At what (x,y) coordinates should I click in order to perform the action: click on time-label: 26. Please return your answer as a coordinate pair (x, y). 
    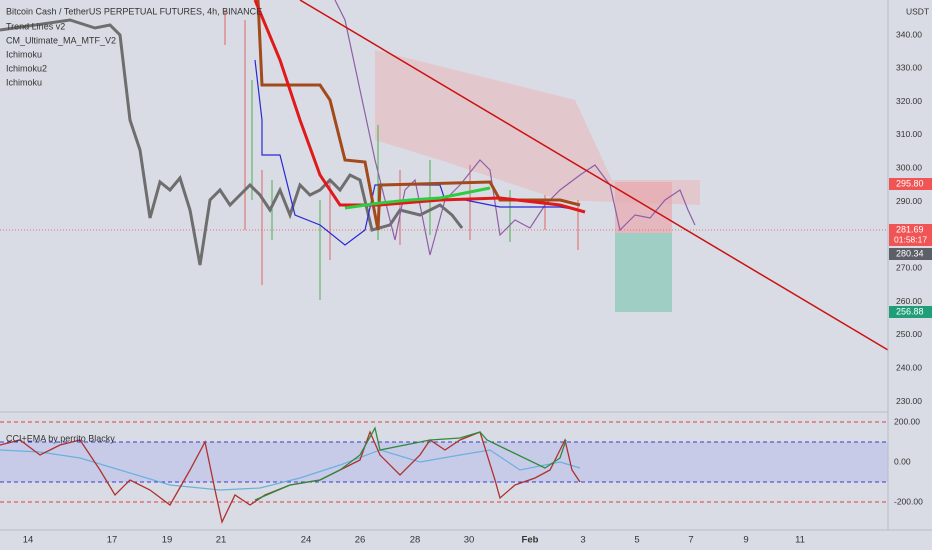
    Looking at the image, I should click on (360, 540).